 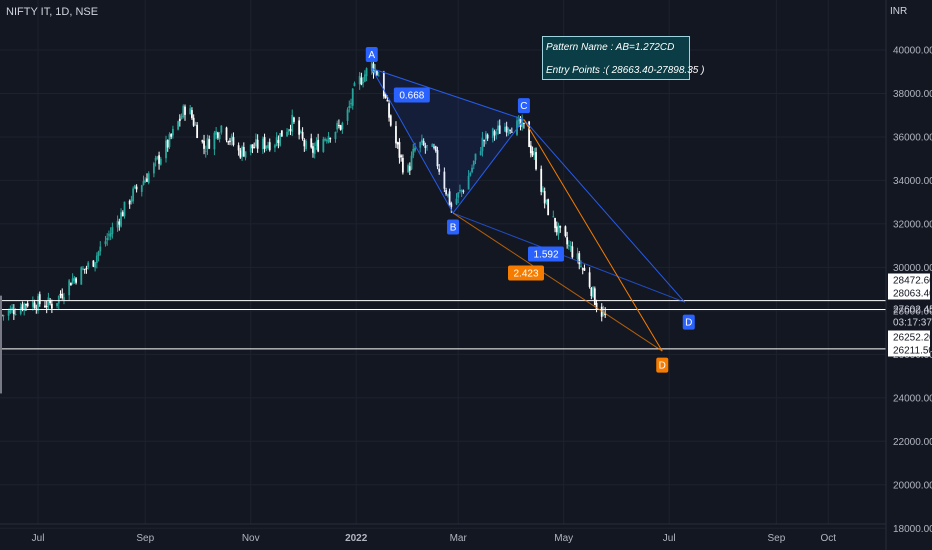 I want to click on point-label-d-blue: D, so click(x=688, y=323).